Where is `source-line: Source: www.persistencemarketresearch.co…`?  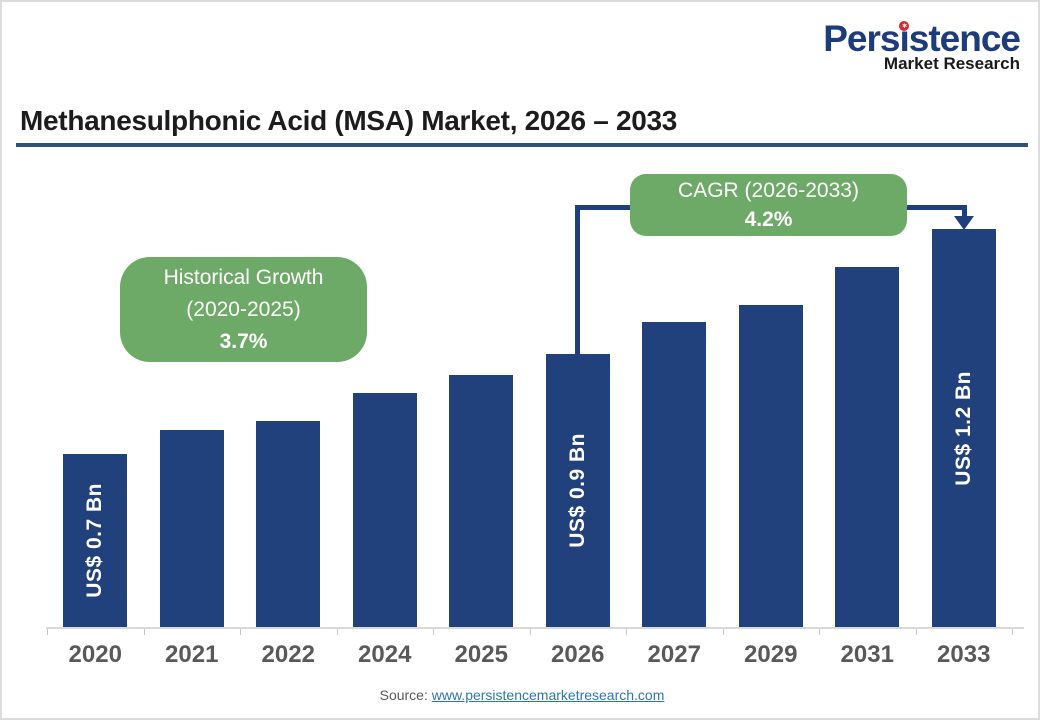
source-line: Source: www.persistencemarketresearch.co… is located at coordinates (520, 695).